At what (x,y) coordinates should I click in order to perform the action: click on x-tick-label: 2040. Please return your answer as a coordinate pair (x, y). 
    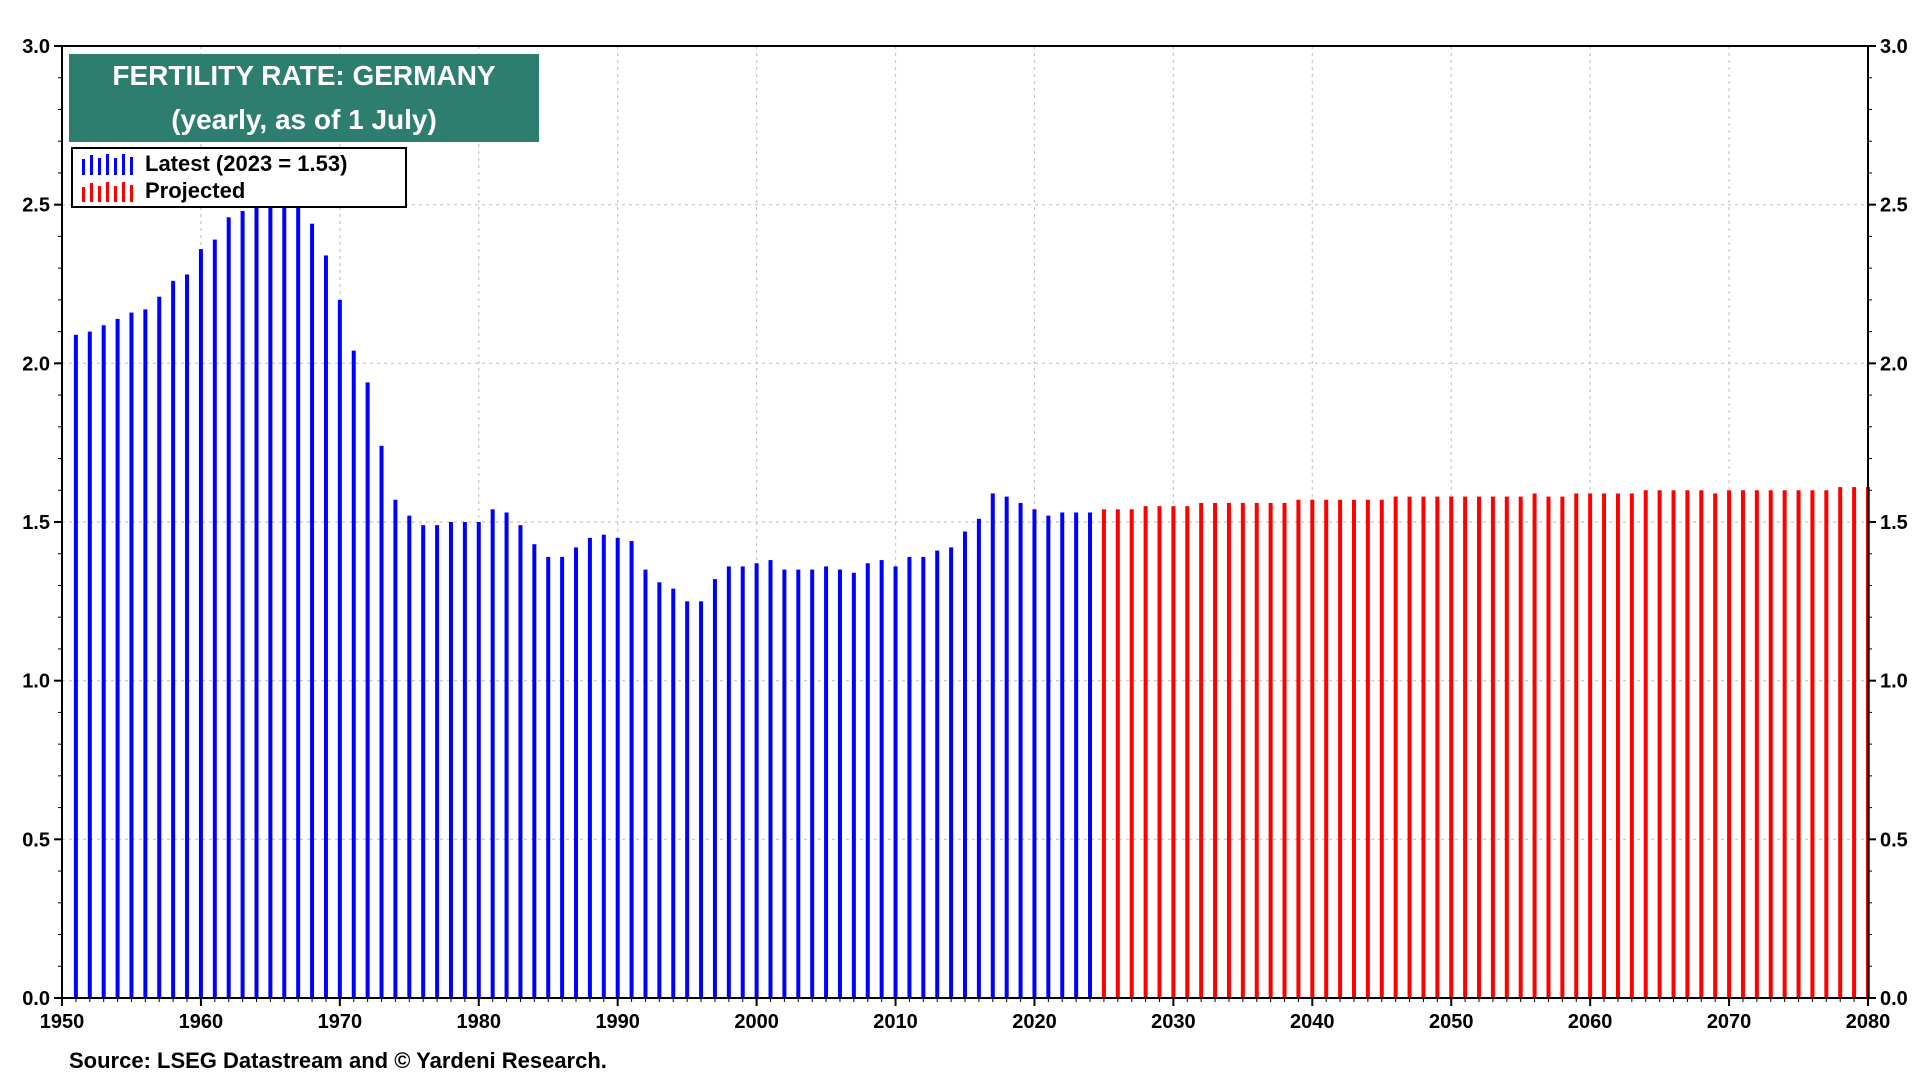
    Looking at the image, I should click on (1312, 1022).